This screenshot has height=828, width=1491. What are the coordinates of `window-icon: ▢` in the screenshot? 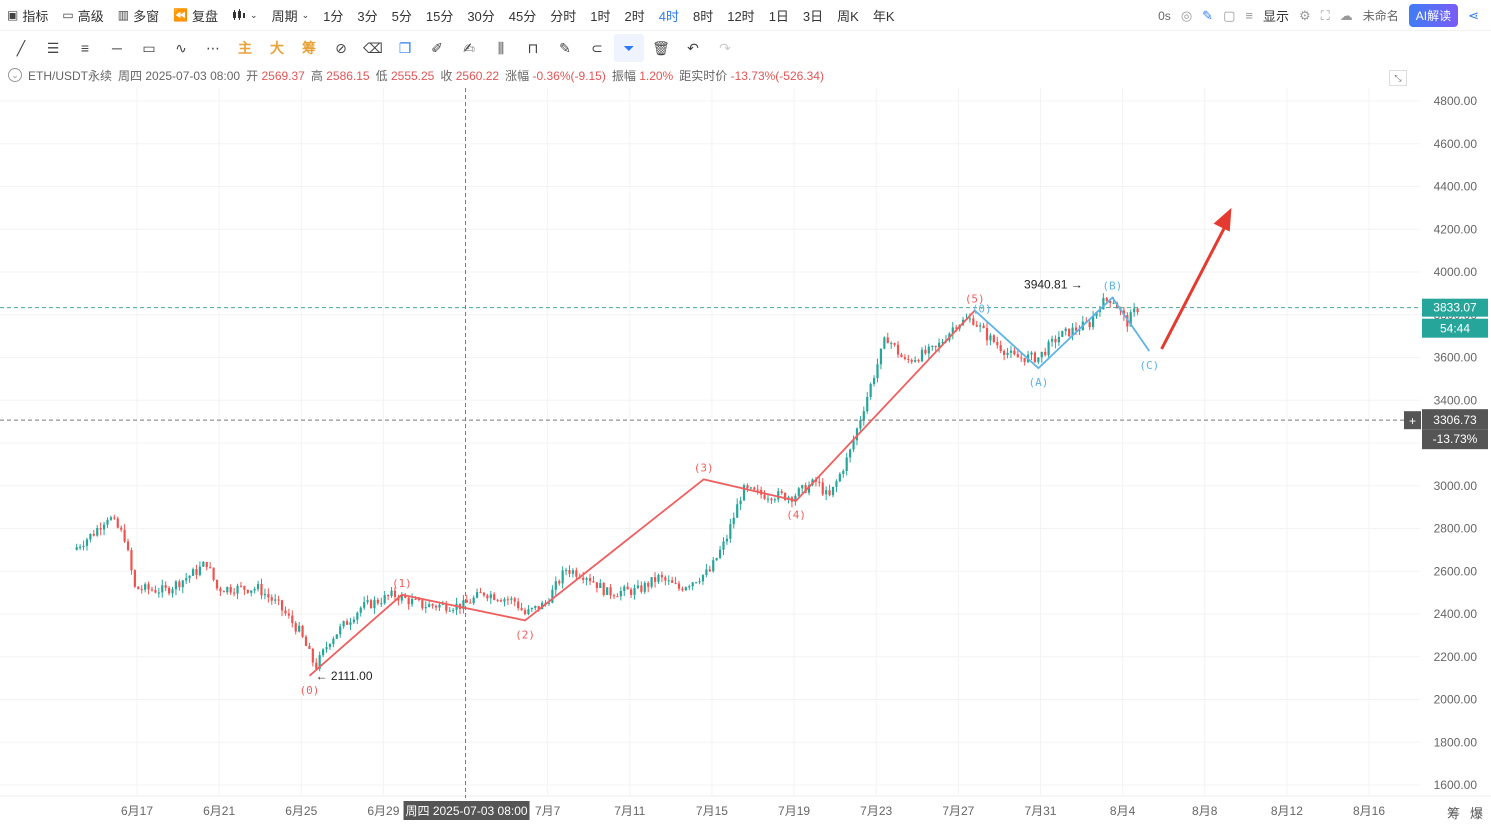 It's located at (1229, 15).